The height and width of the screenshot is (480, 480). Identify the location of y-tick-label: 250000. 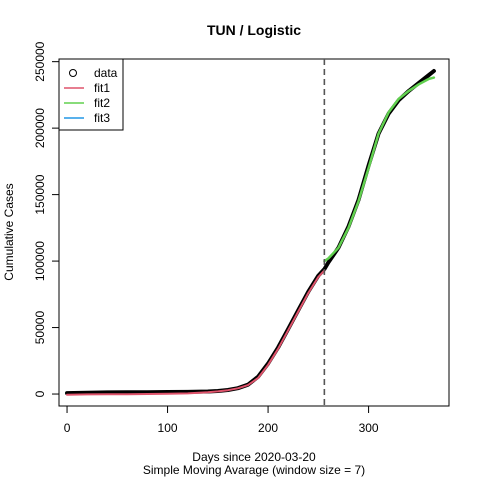
(40, 61).